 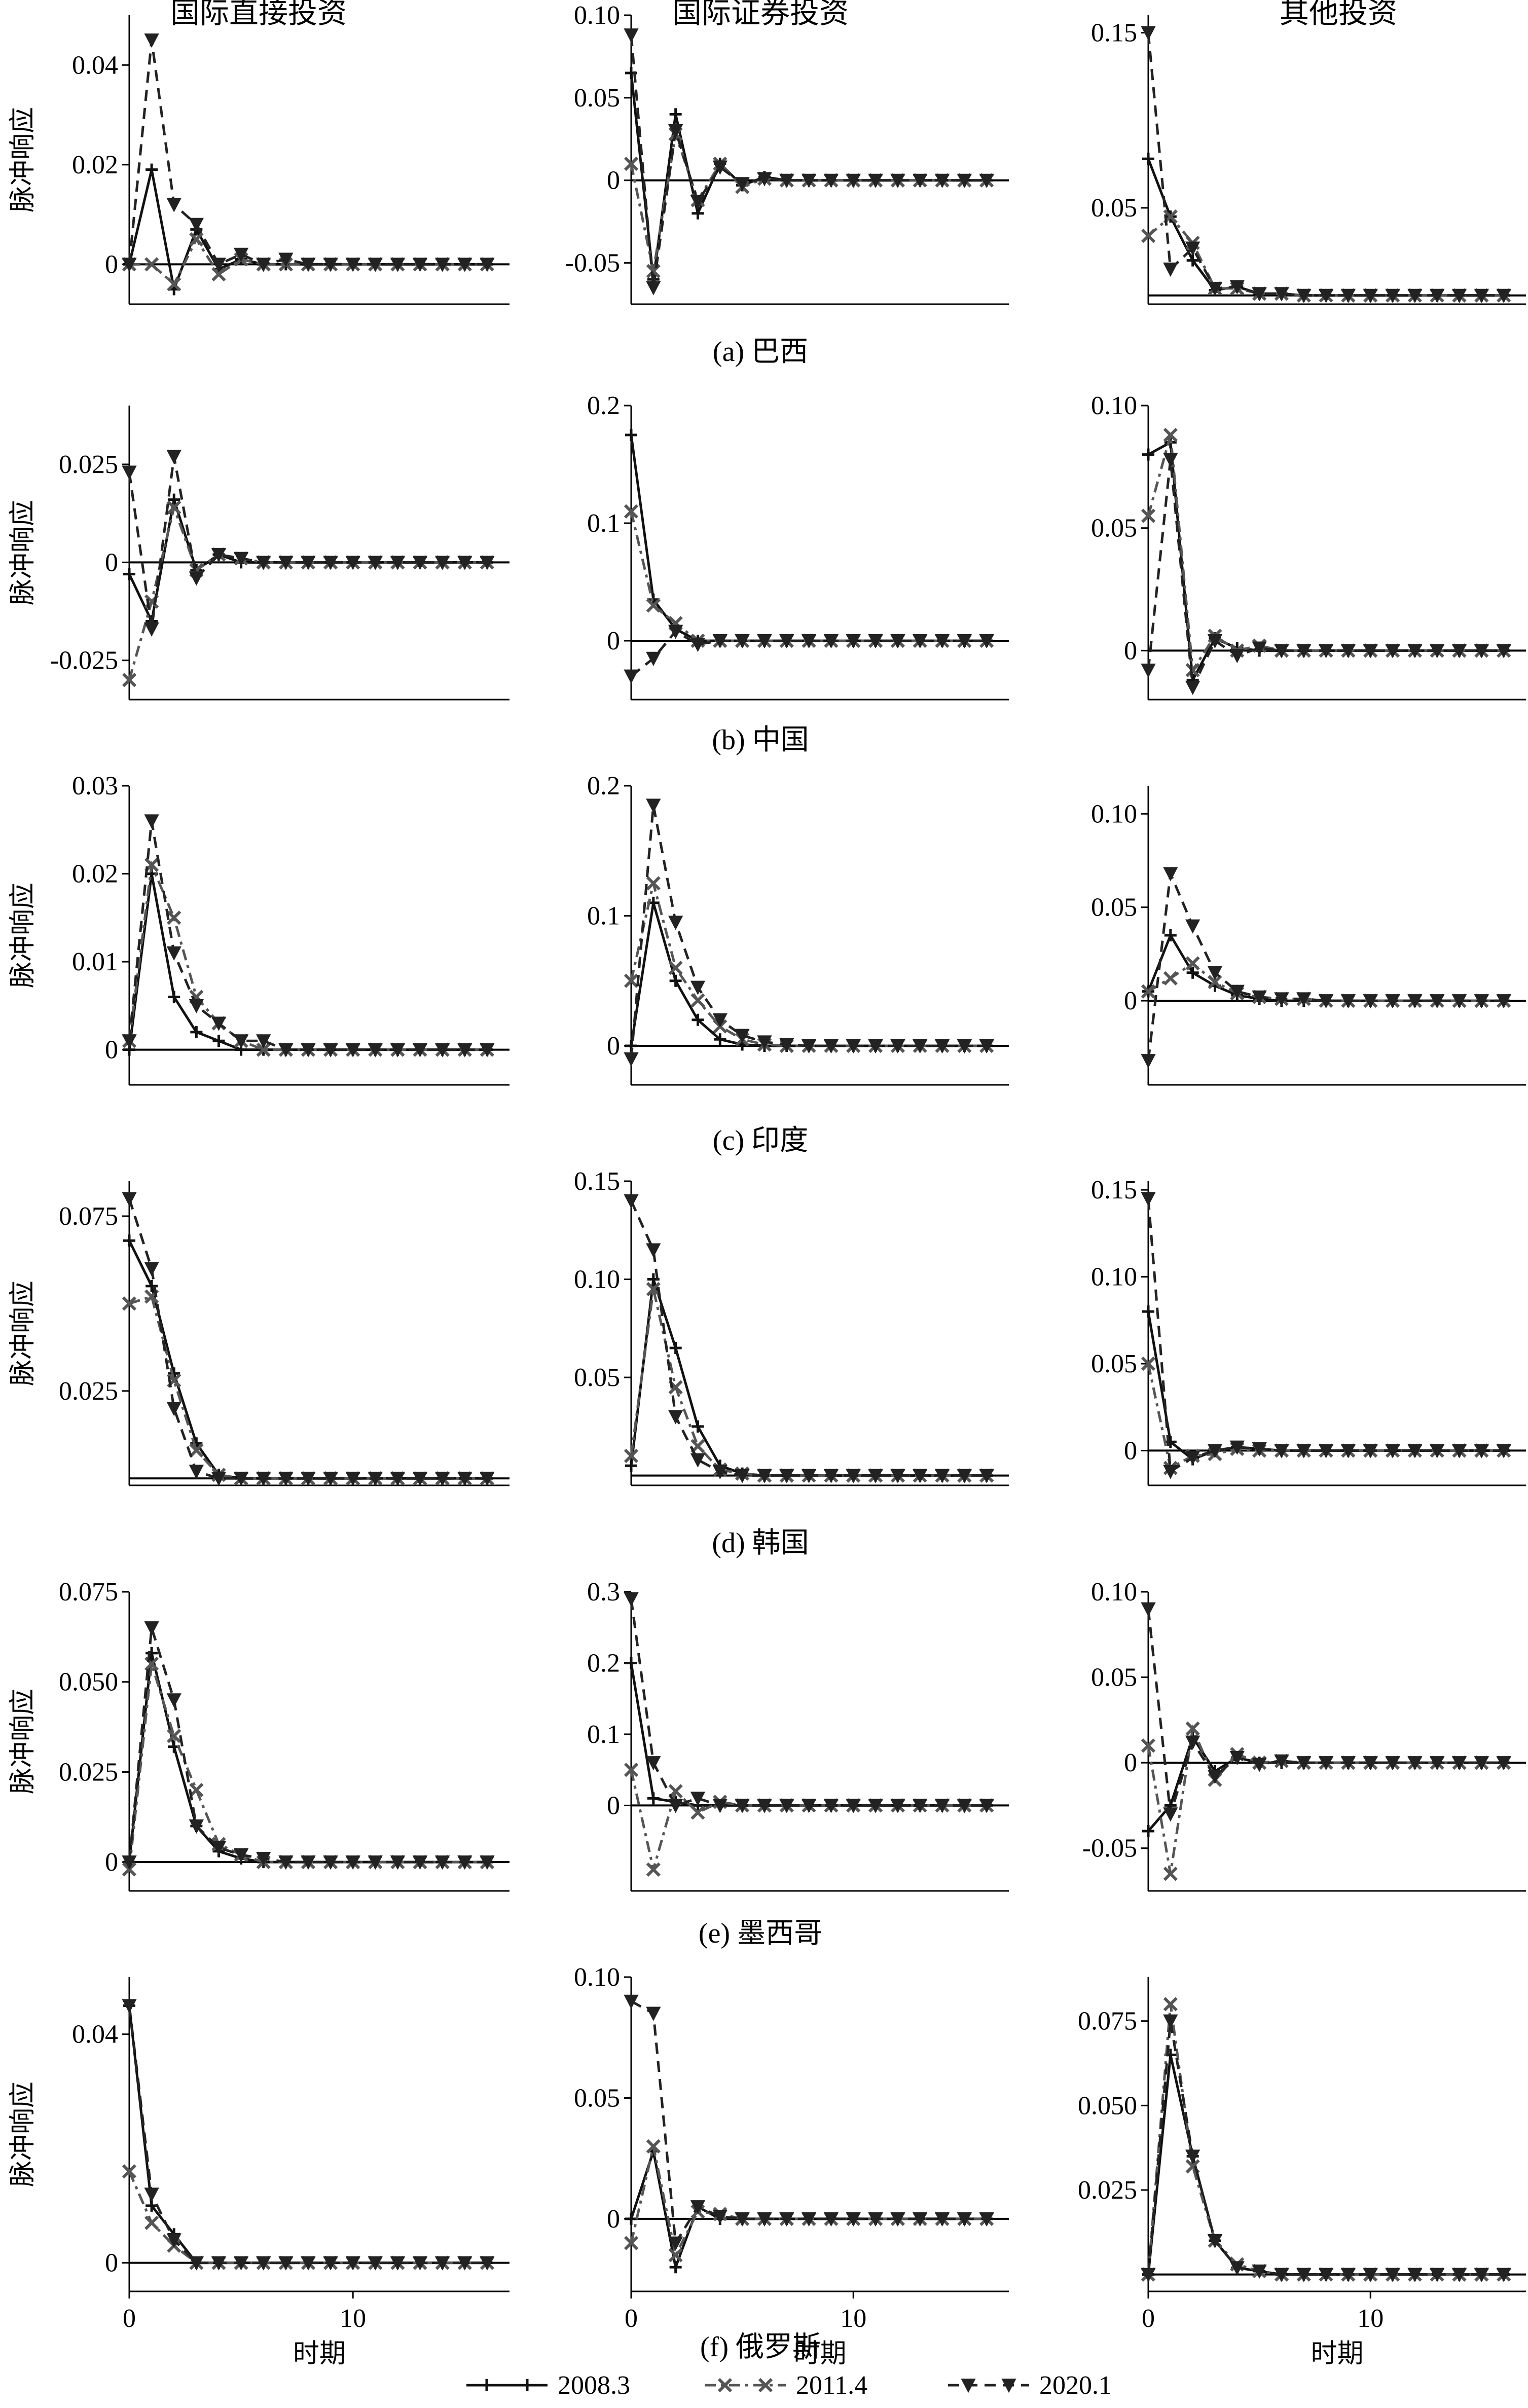 I want to click on caption-korea: (d) 韩国, so click(x=760, y=1543).